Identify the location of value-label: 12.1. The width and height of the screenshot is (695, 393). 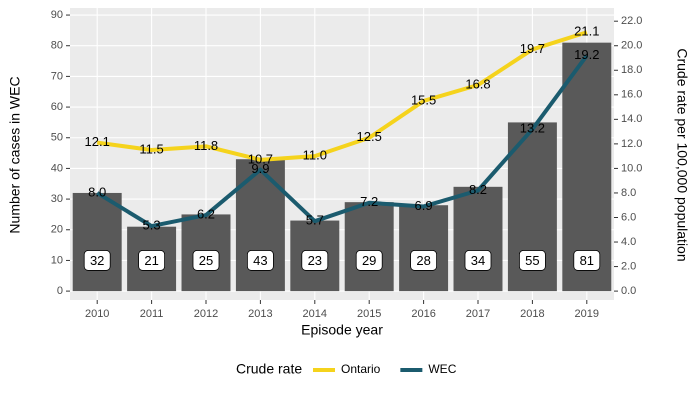
(97, 141).